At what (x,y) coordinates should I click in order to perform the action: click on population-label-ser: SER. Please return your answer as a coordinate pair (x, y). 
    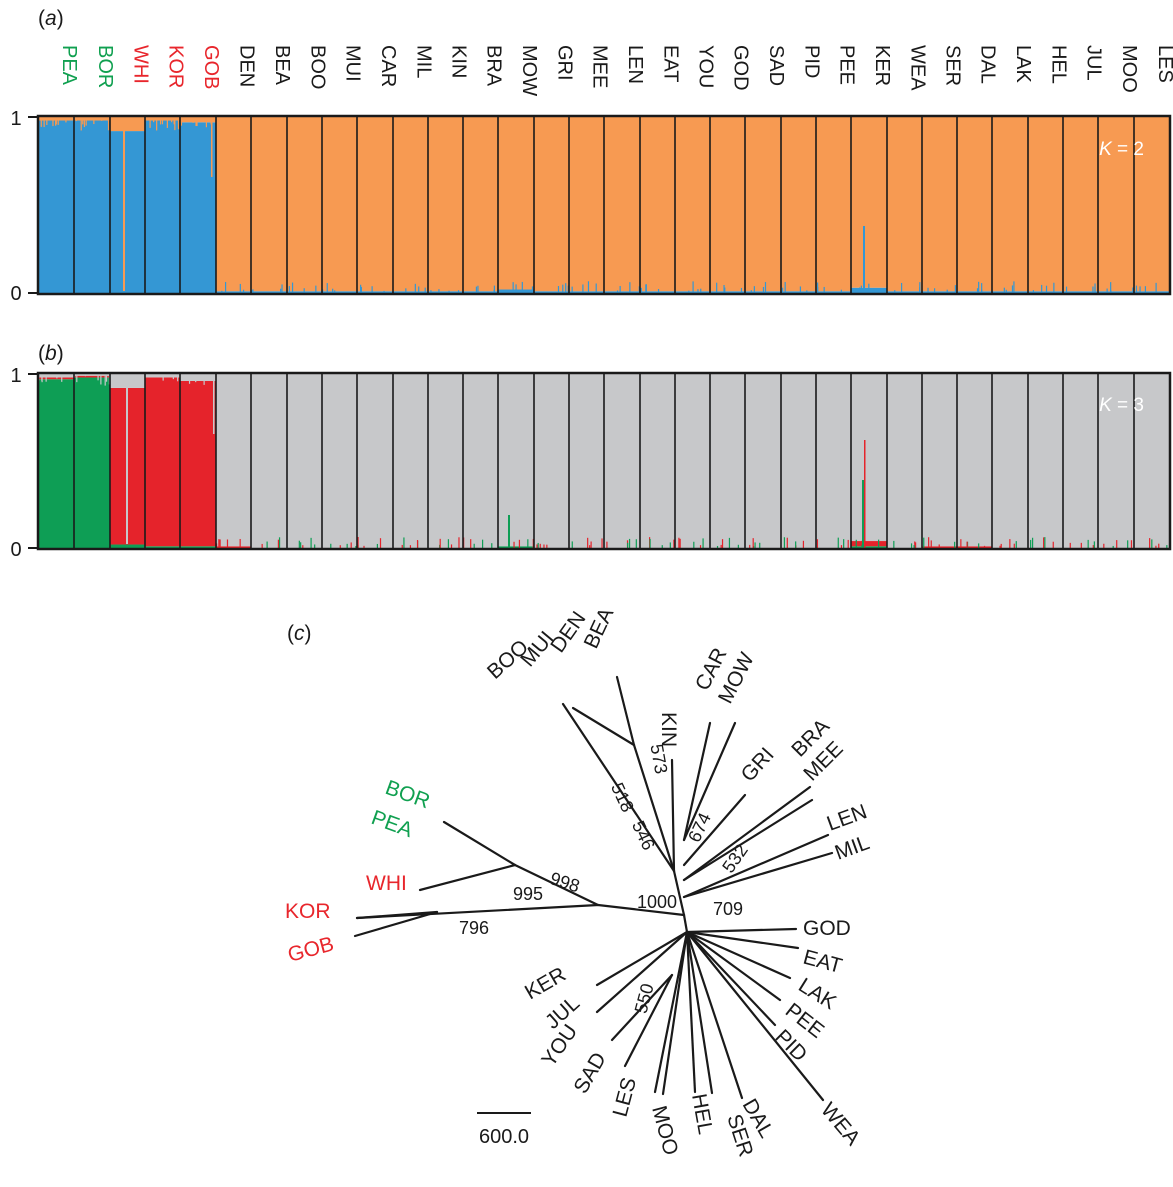
    Looking at the image, I should click on (953, 65).